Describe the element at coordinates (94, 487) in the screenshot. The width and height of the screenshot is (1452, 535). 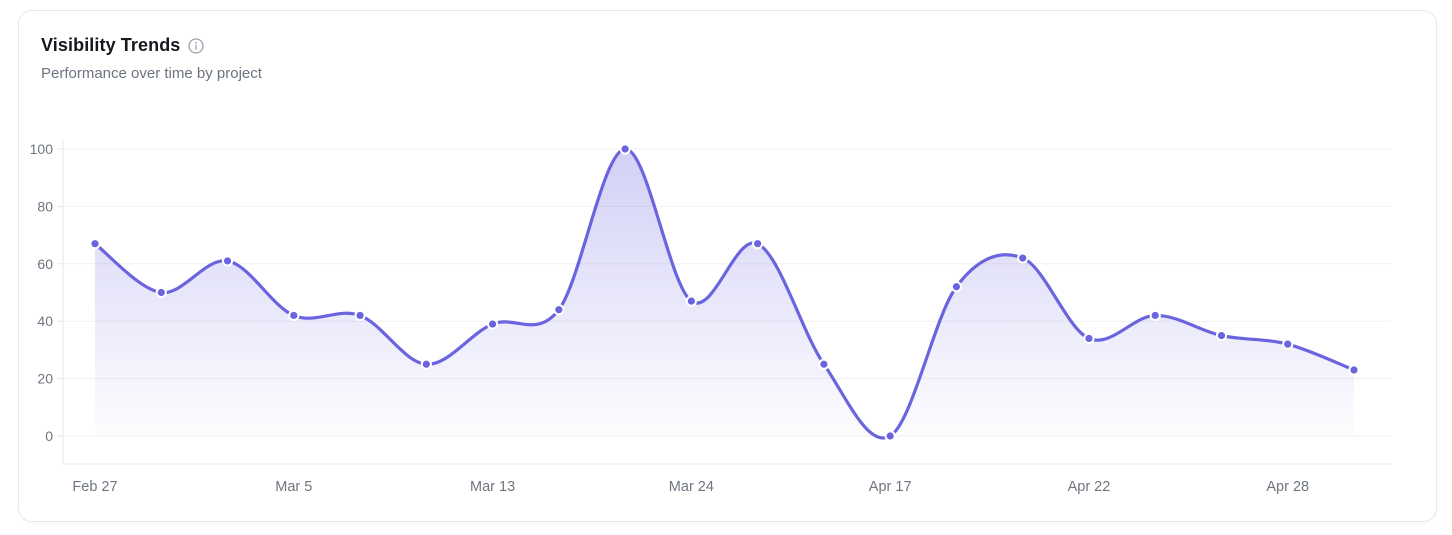
I see `x-axis-label: Feb 27` at that location.